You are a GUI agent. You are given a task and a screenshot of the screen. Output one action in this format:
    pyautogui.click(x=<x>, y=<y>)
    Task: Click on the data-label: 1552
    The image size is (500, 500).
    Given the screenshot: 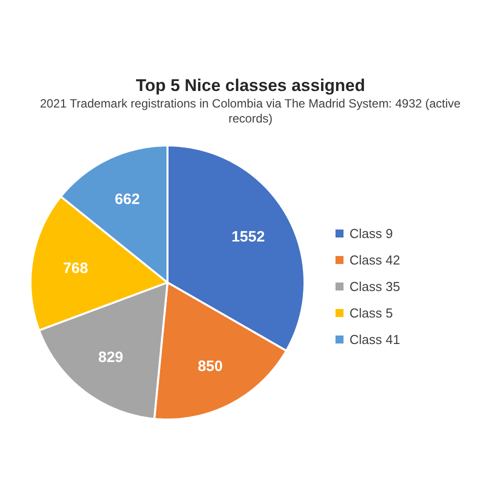 What is the action you would take?
    pyautogui.click(x=248, y=237)
    